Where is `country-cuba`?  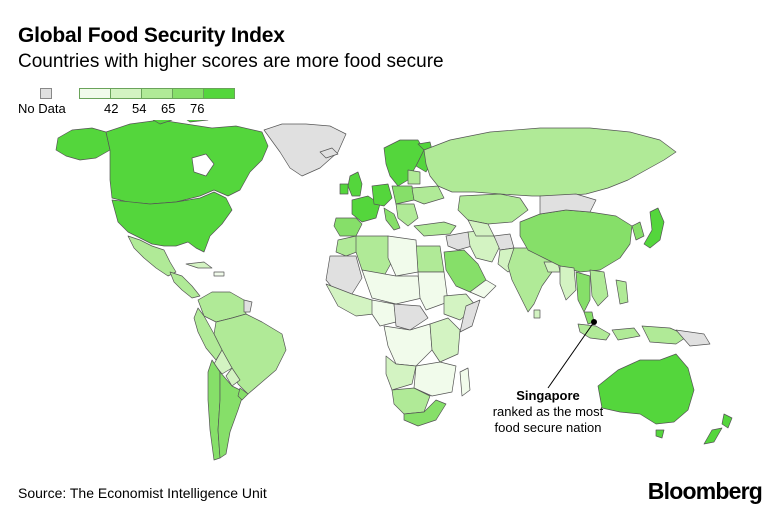
country-cuba is located at coordinates (199, 265).